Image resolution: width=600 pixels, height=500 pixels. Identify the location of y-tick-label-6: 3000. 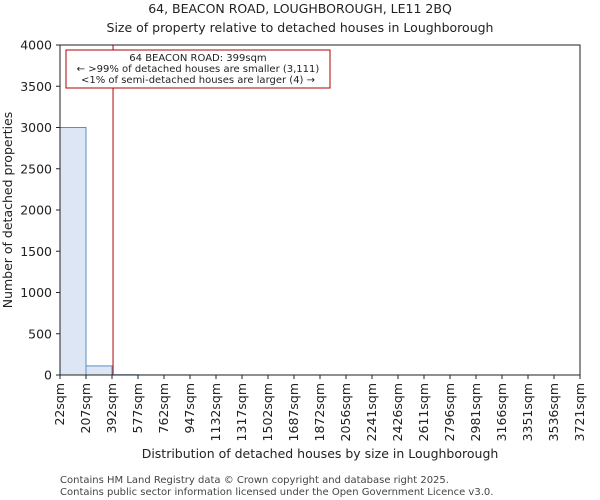
(36, 127).